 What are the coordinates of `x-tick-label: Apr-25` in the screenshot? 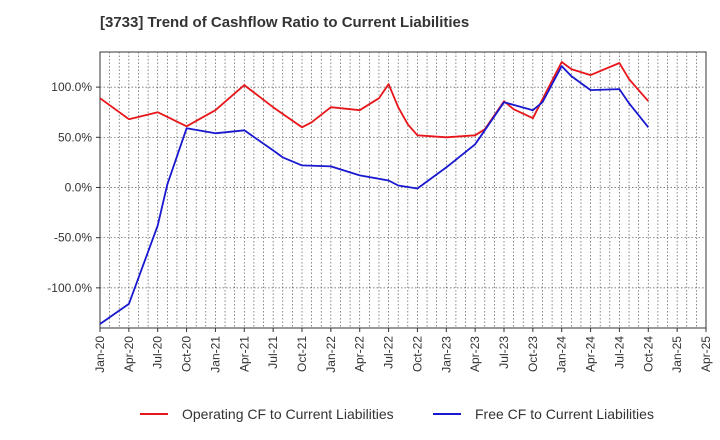 It's located at (706, 354).